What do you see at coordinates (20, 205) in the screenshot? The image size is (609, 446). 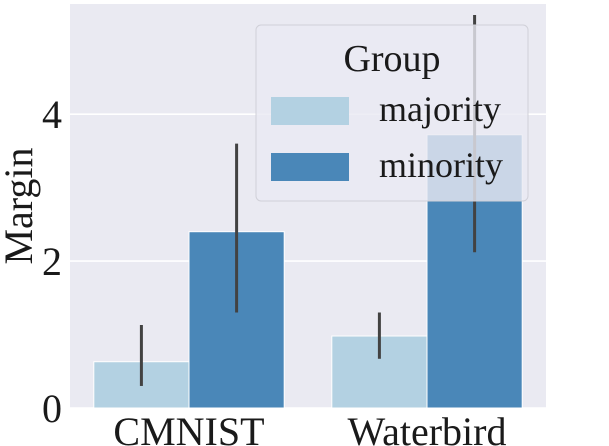 I see `y-axis-label: Margin` at bounding box center [20, 205].